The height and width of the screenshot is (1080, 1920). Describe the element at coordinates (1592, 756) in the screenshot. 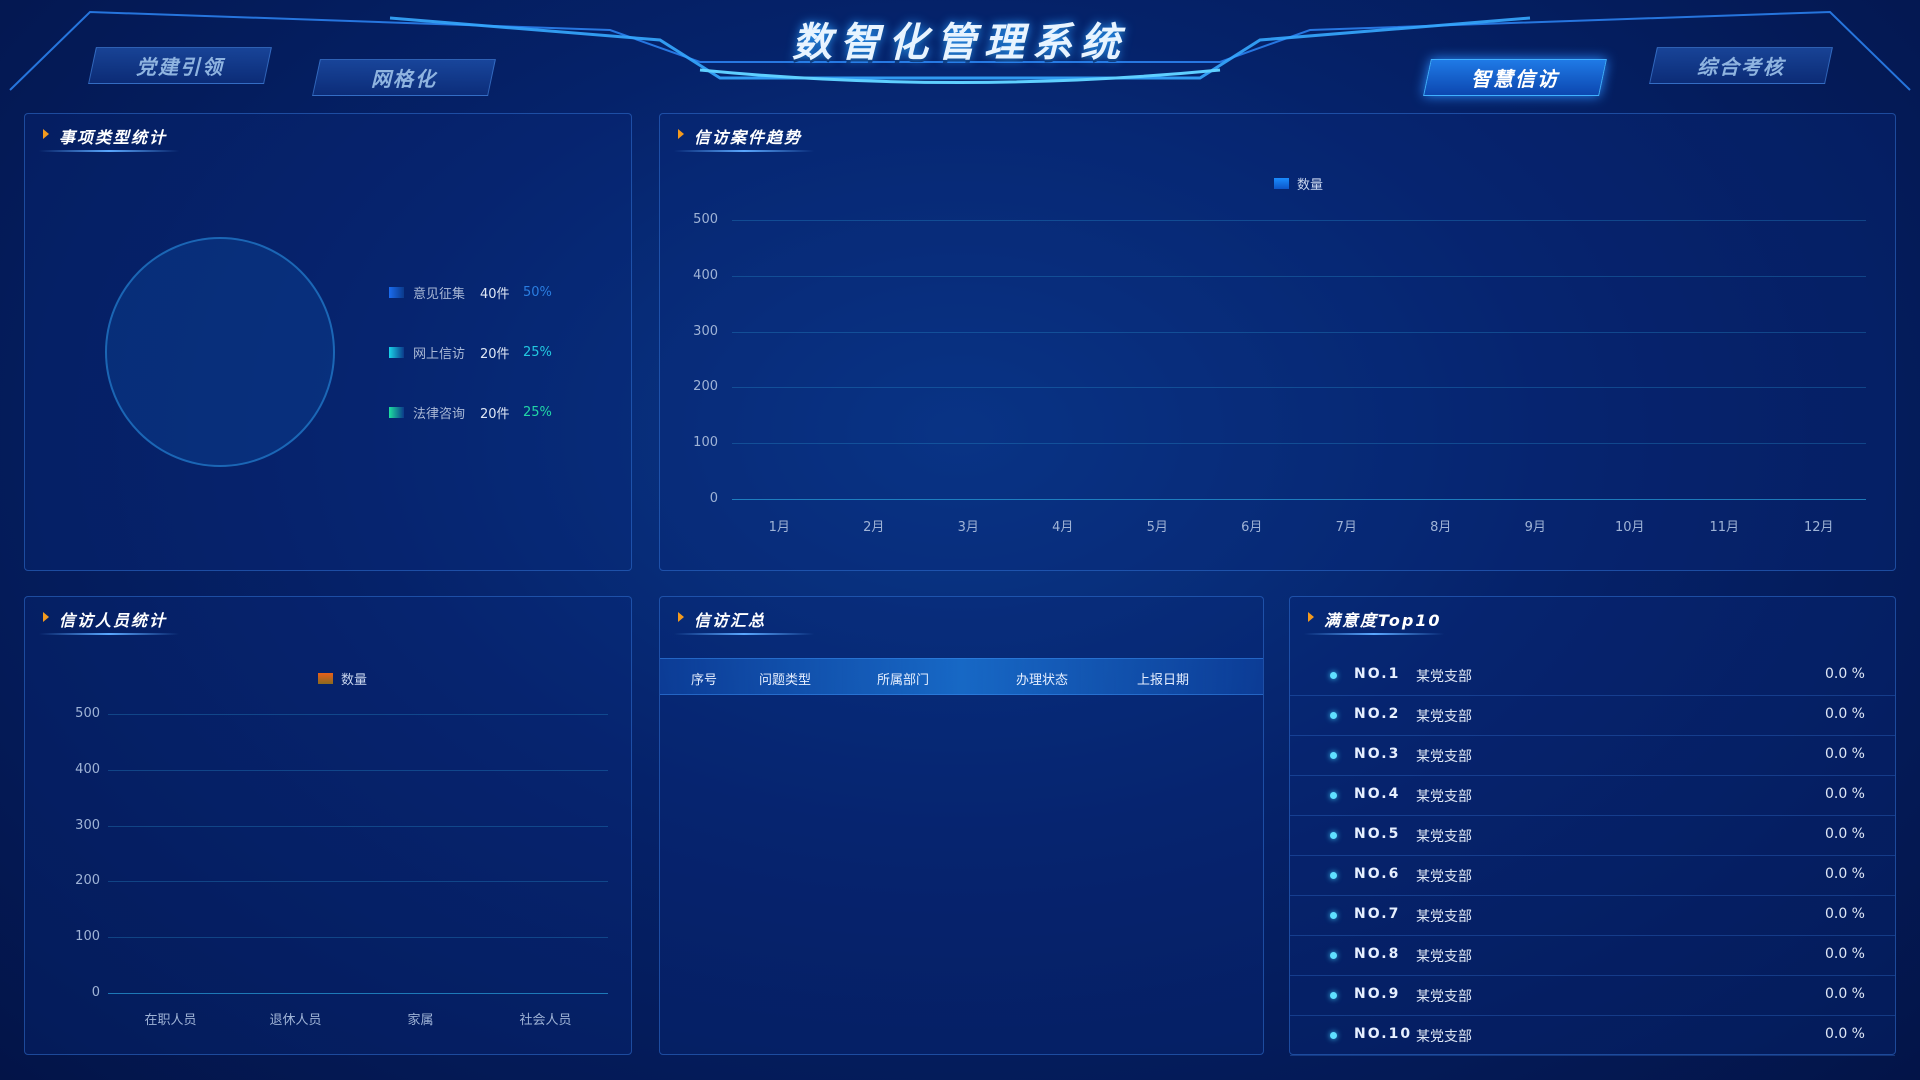

I see `list-item: NO.3 某党支部 0.0 %` at that location.